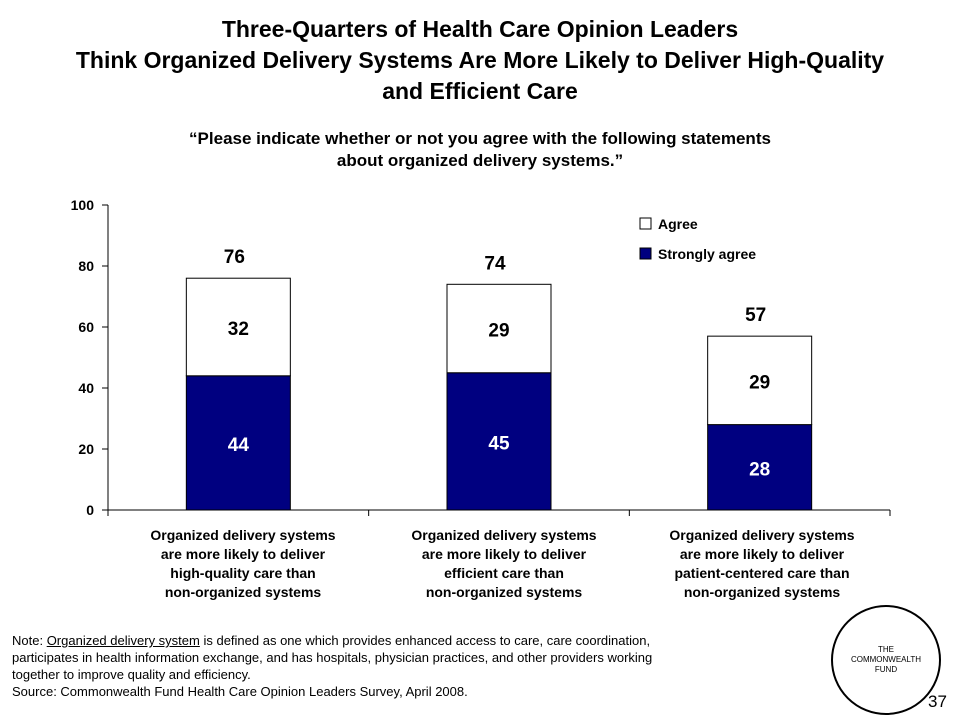 The width and height of the screenshot is (960, 720). Describe the element at coordinates (243, 573) in the screenshot. I see `x-label-line: high-quality care than` at that location.